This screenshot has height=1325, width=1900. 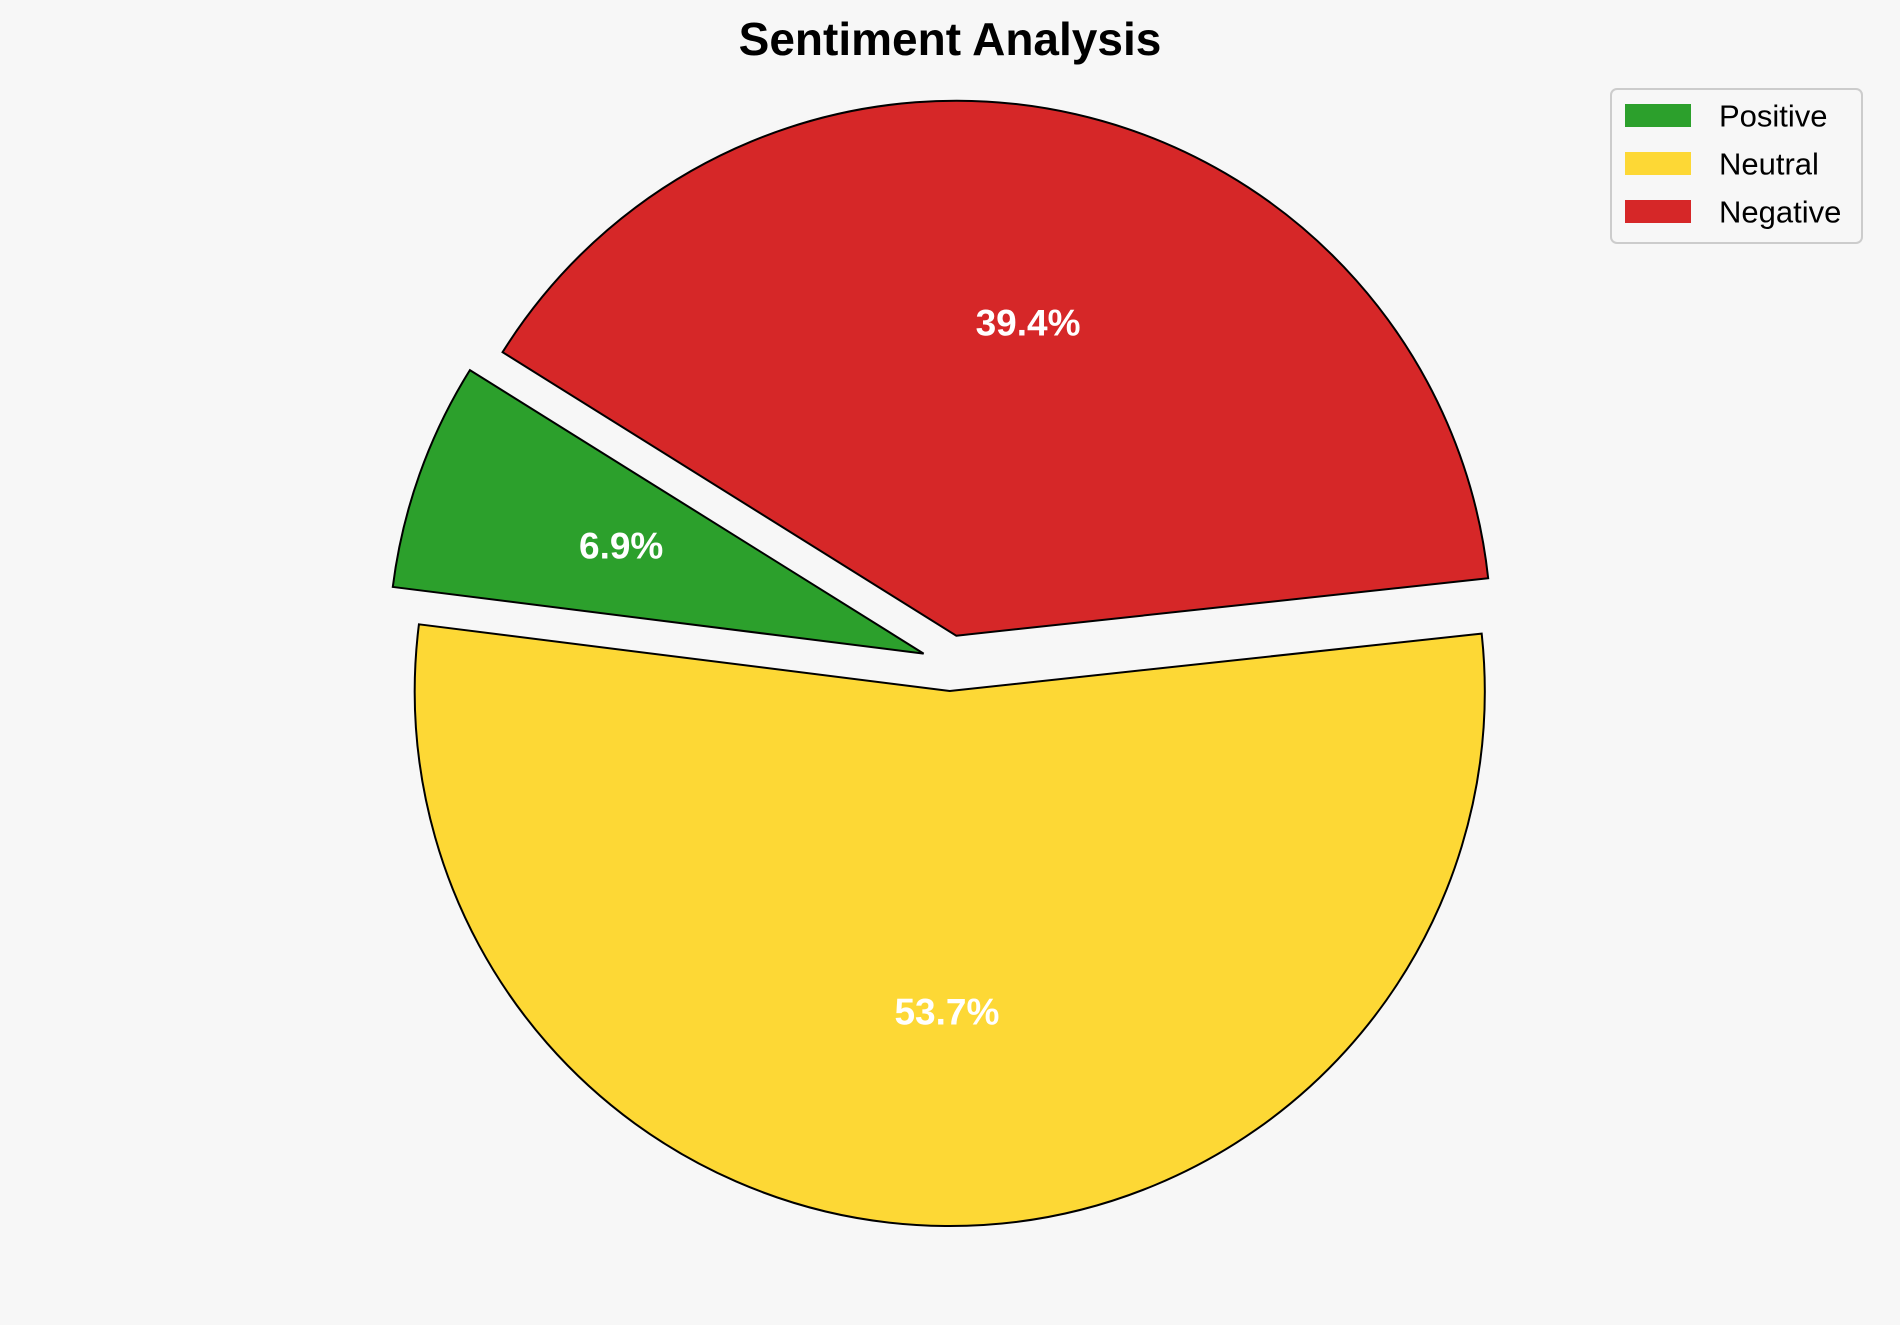 I want to click on legend-label-negative: Negative, so click(x=1780, y=212).